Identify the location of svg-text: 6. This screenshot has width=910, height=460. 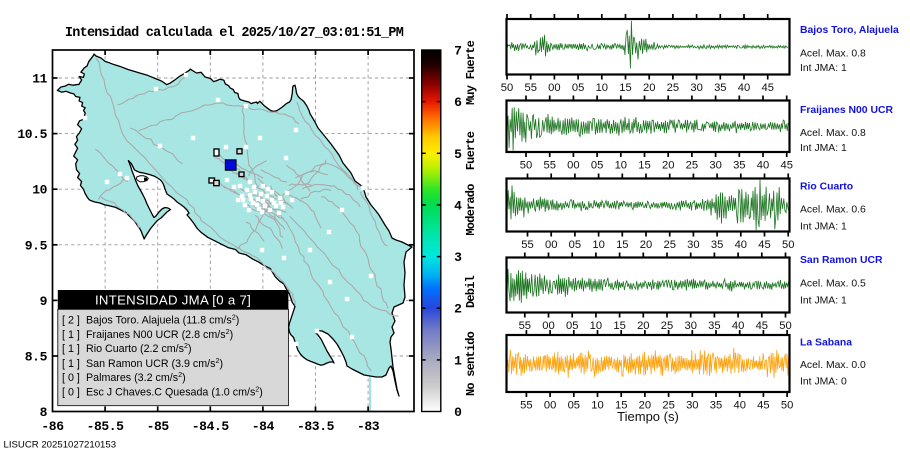
(458, 102).